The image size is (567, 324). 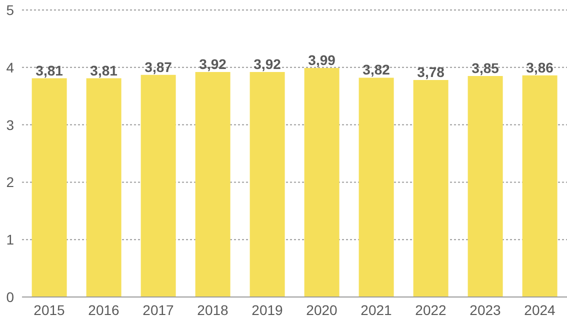 What do you see at coordinates (158, 310) in the screenshot?
I see `x-tick-label: 2017` at bounding box center [158, 310].